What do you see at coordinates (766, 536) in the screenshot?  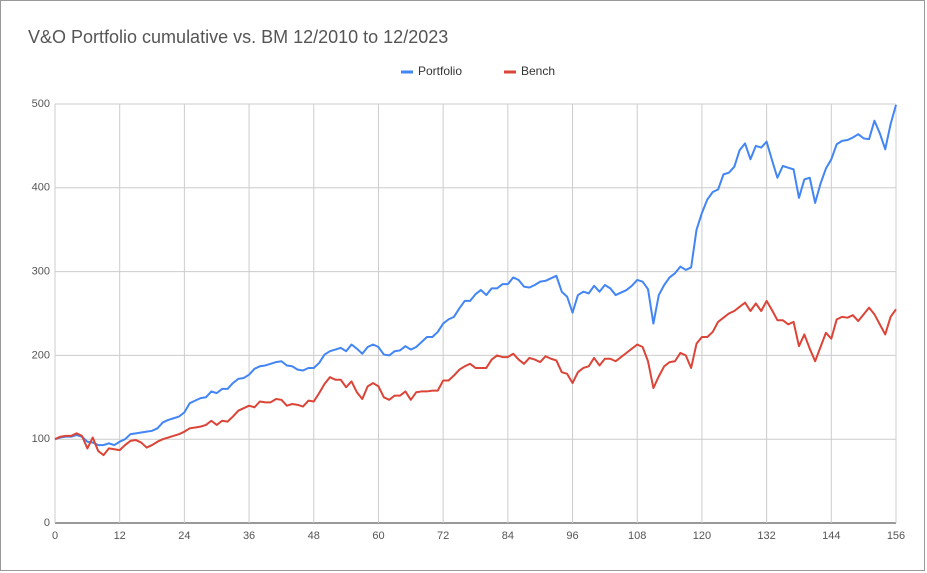 I see `x-tick-label: 132` at bounding box center [766, 536].